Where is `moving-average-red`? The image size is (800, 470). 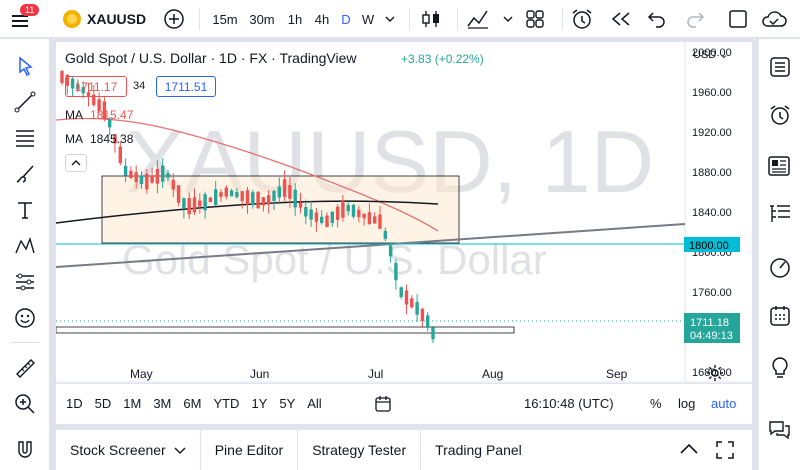 moving-average-red is located at coordinates (247, 174).